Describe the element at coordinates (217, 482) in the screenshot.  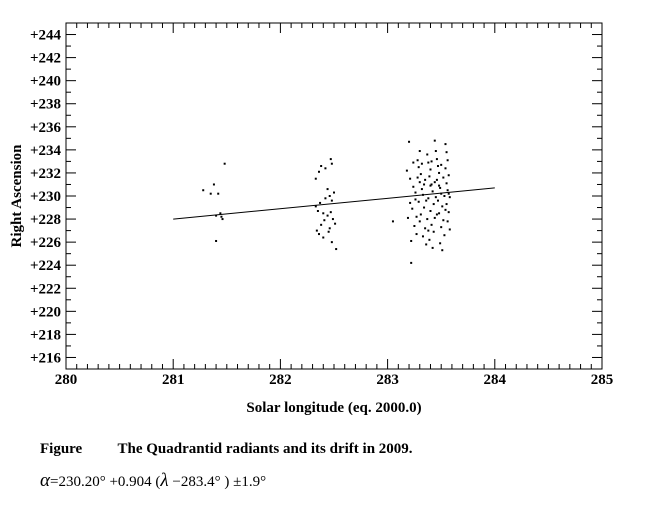
I see `formula-part-2: −283.4° ) ±1.9°` at that location.